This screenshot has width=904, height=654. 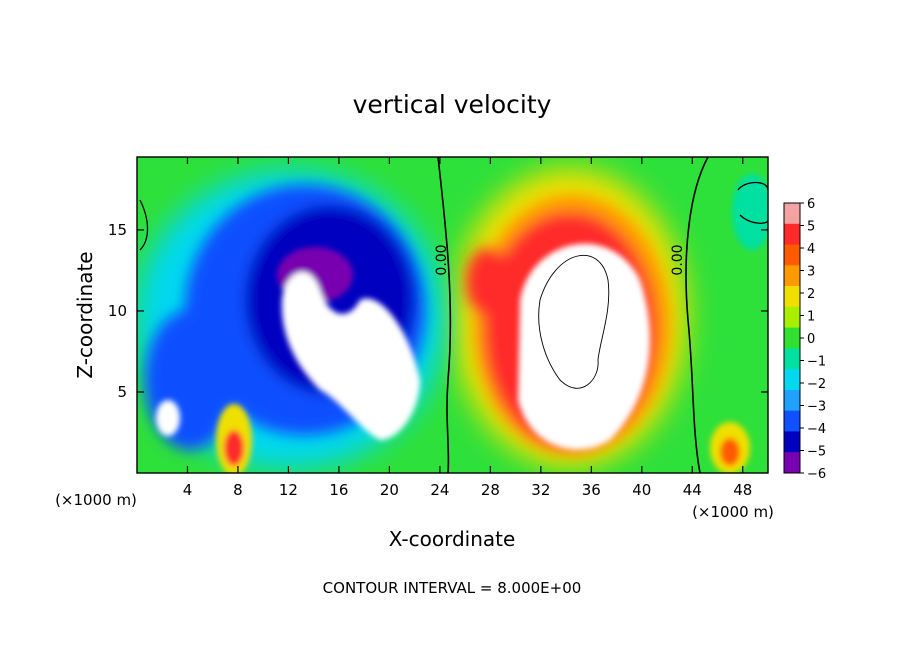 What do you see at coordinates (540, 490) in the screenshot?
I see `x-tick-label: 32` at bounding box center [540, 490].